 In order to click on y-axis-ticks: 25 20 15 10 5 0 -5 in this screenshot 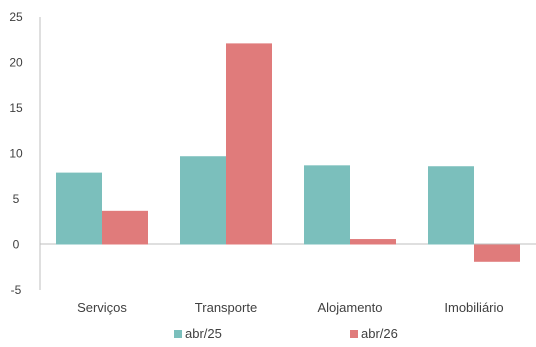, I will do `click(16, 153)`.